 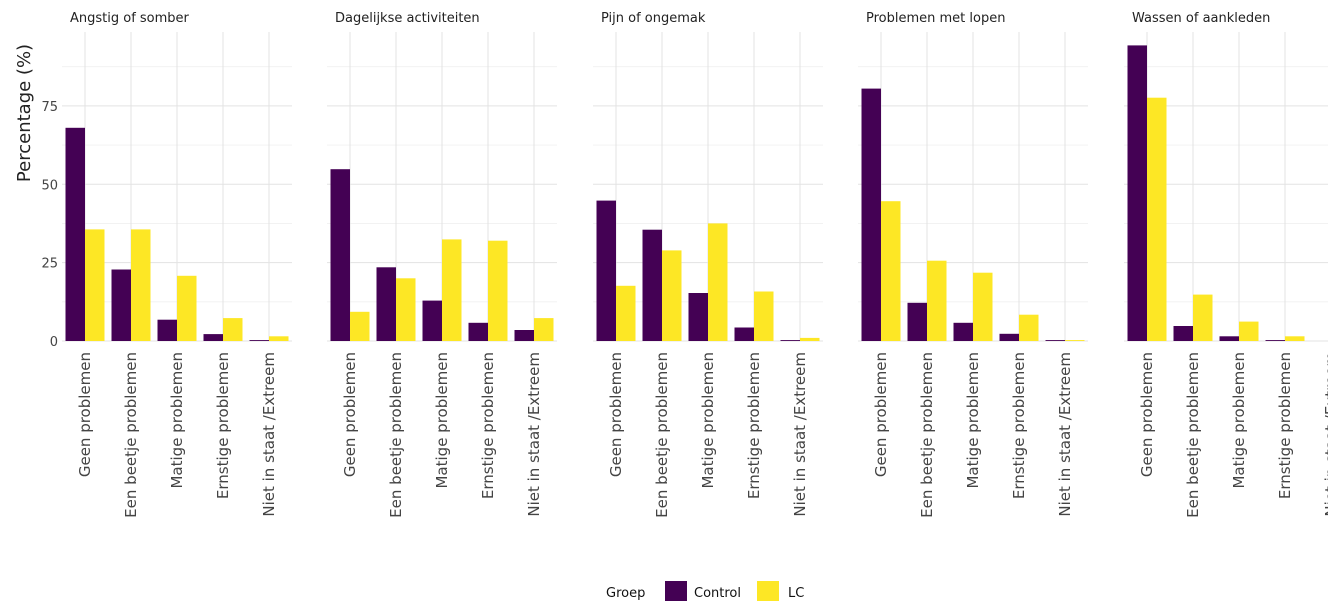 I want to click on legend: Groep Control LC, so click(x=705, y=591).